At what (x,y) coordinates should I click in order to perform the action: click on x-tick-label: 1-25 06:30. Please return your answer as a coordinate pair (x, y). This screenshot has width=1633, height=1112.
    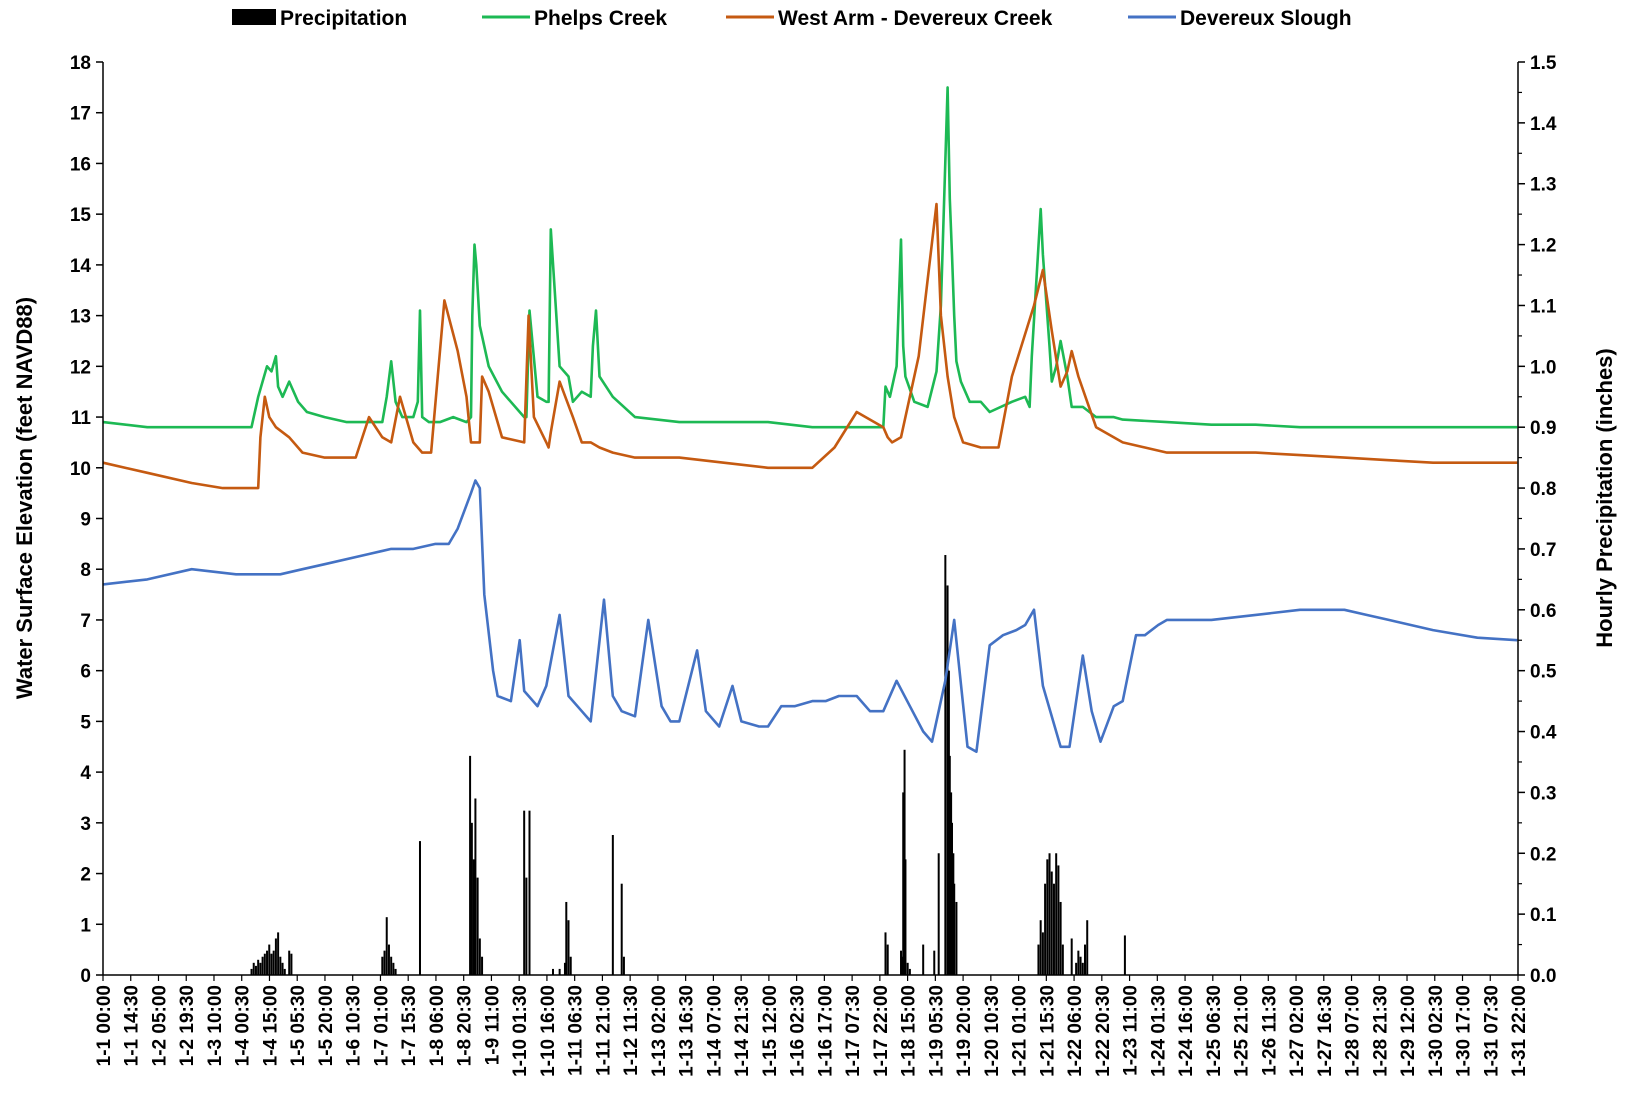
    Looking at the image, I should click on (1214, 1031).